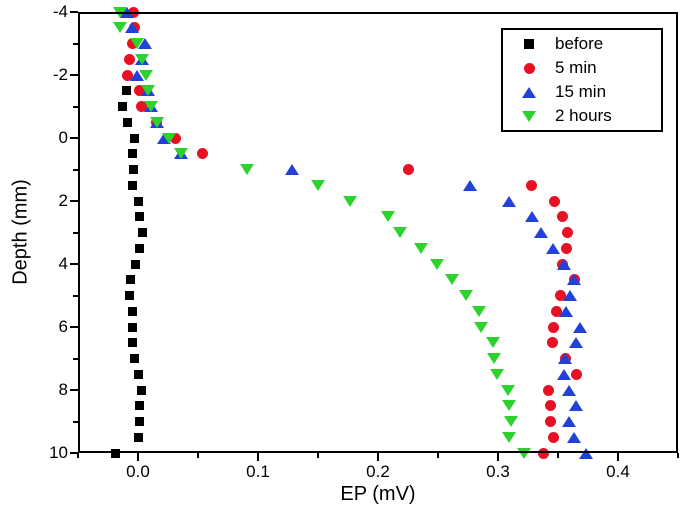  I want to click on legend-label: 2 hours, so click(583, 115).